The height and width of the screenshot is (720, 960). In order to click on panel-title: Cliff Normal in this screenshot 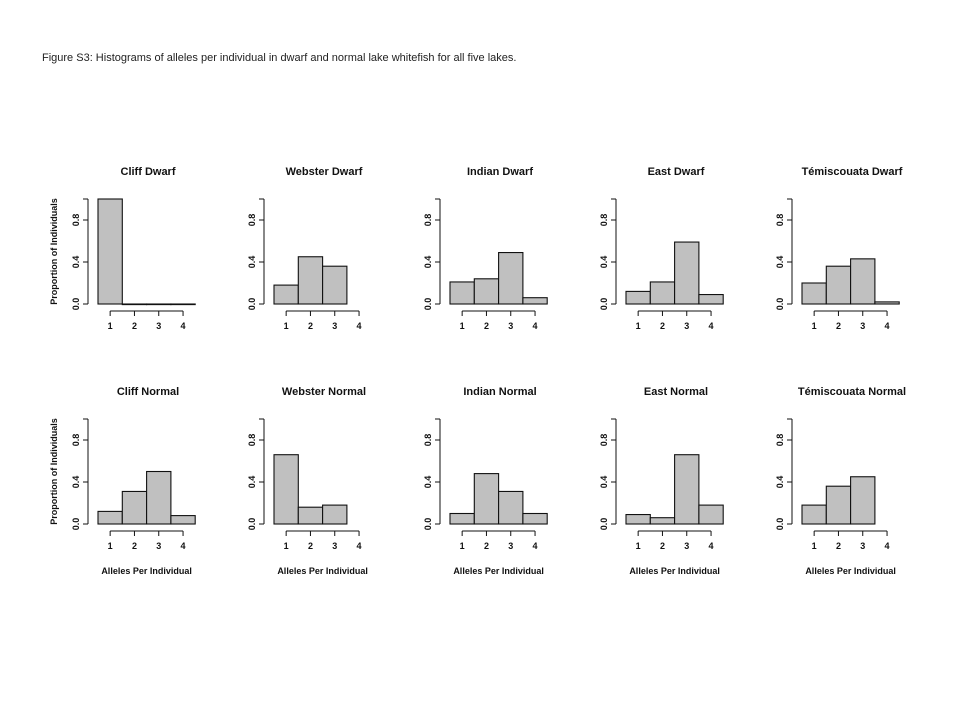, I will do `click(148, 392)`.